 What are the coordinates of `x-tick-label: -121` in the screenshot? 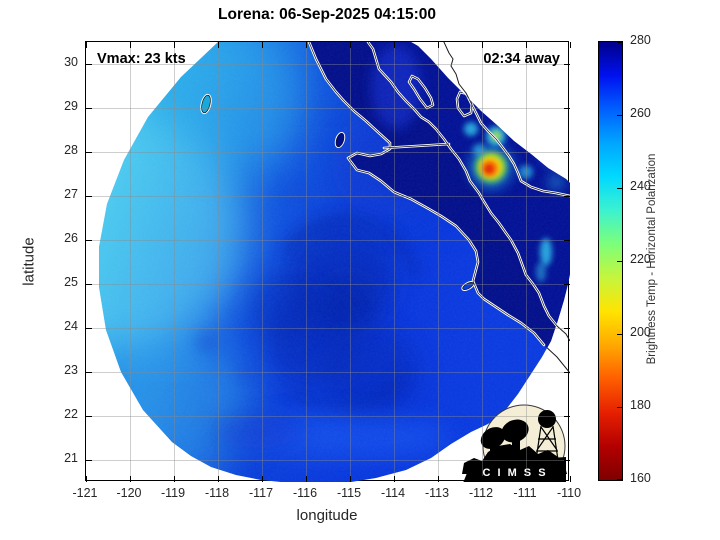 It's located at (85, 493).